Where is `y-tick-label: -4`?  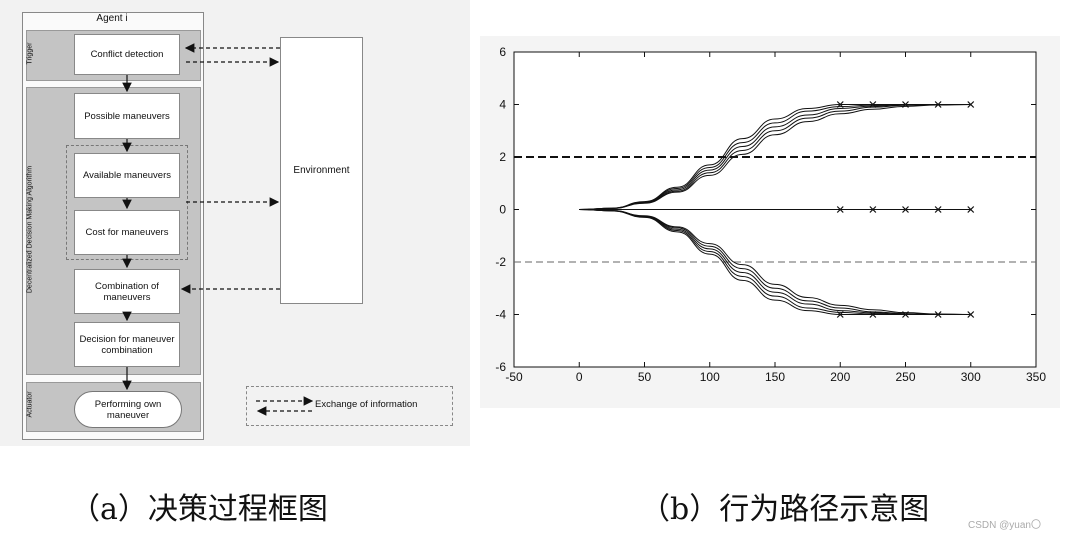 y-tick-label: -4 is located at coordinates (500, 315).